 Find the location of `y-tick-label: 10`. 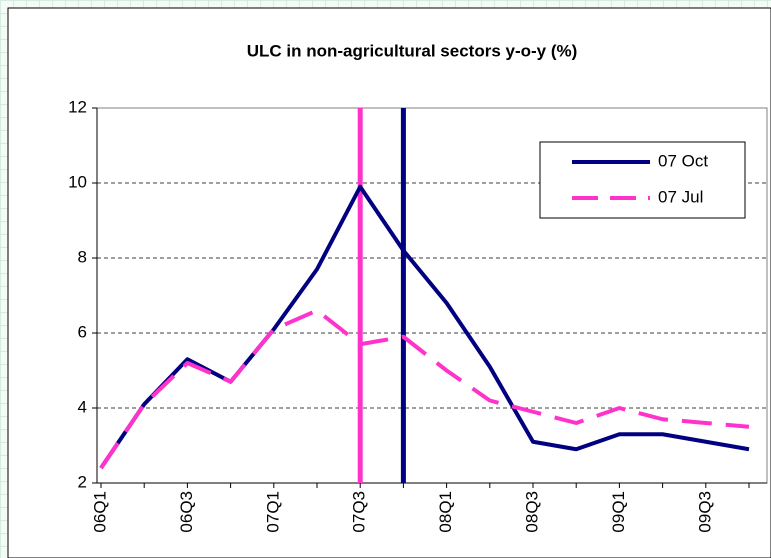

y-tick-label: 10 is located at coordinates (77, 181).